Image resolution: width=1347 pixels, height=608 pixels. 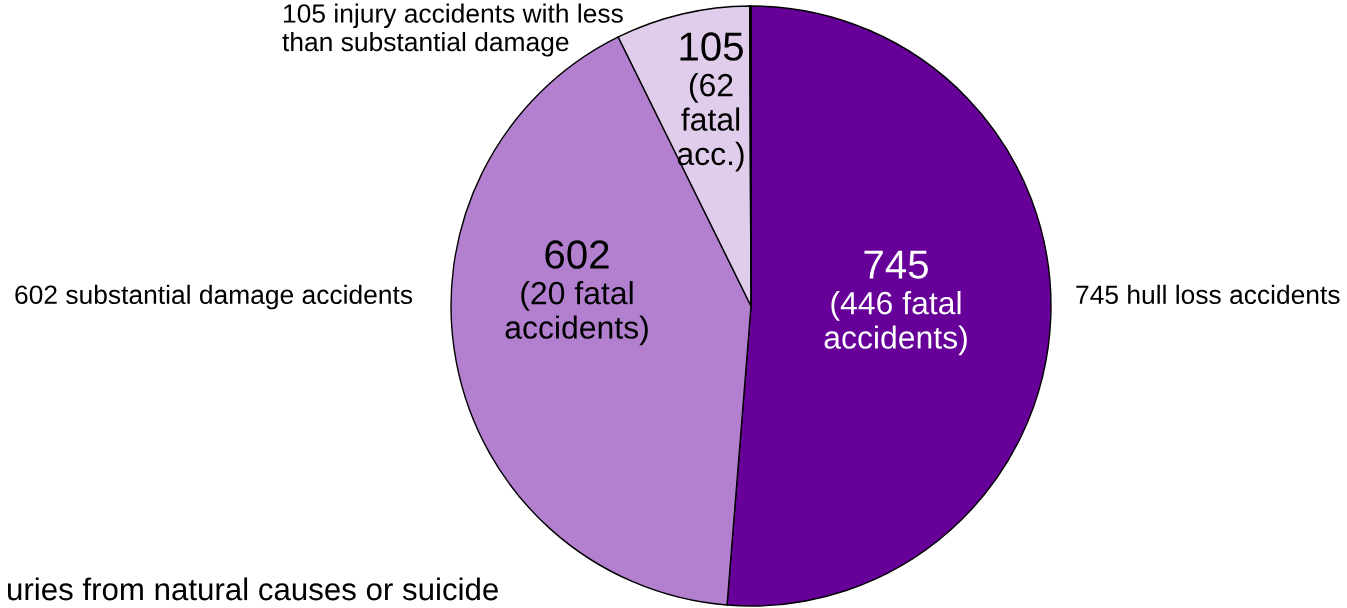 What do you see at coordinates (895, 303) in the screenshot?
I see `data-label: 745 (446 fatal accidents)` at bounding box center [895, 303].